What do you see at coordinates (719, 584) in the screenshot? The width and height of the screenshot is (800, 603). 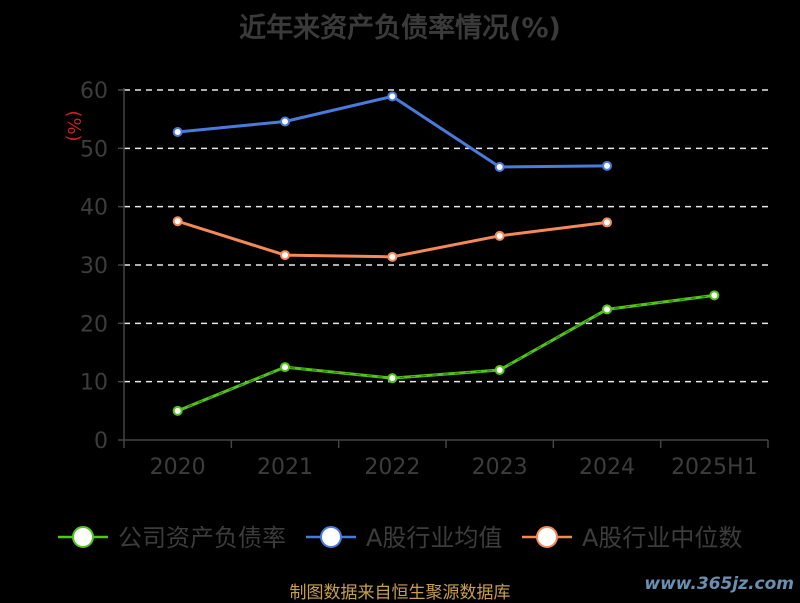 I see `watermark: www.365jz.com` at bounding box center [719, 584].